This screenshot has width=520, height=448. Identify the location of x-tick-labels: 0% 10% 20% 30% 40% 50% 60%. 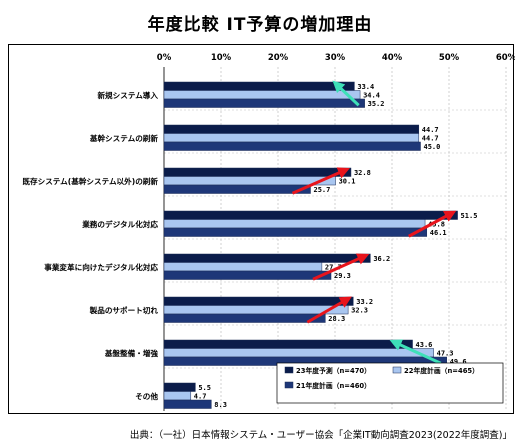
(336, 58).